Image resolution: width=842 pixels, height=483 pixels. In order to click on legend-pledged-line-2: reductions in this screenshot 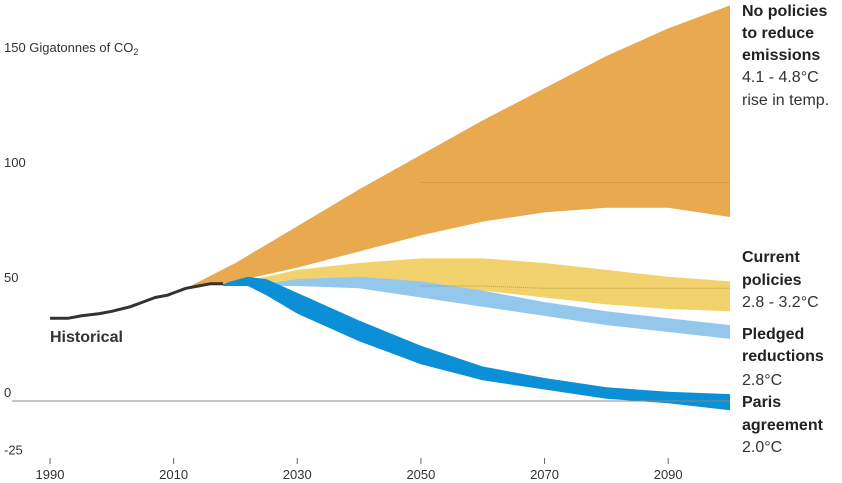, I will do `click(783, 356)`.